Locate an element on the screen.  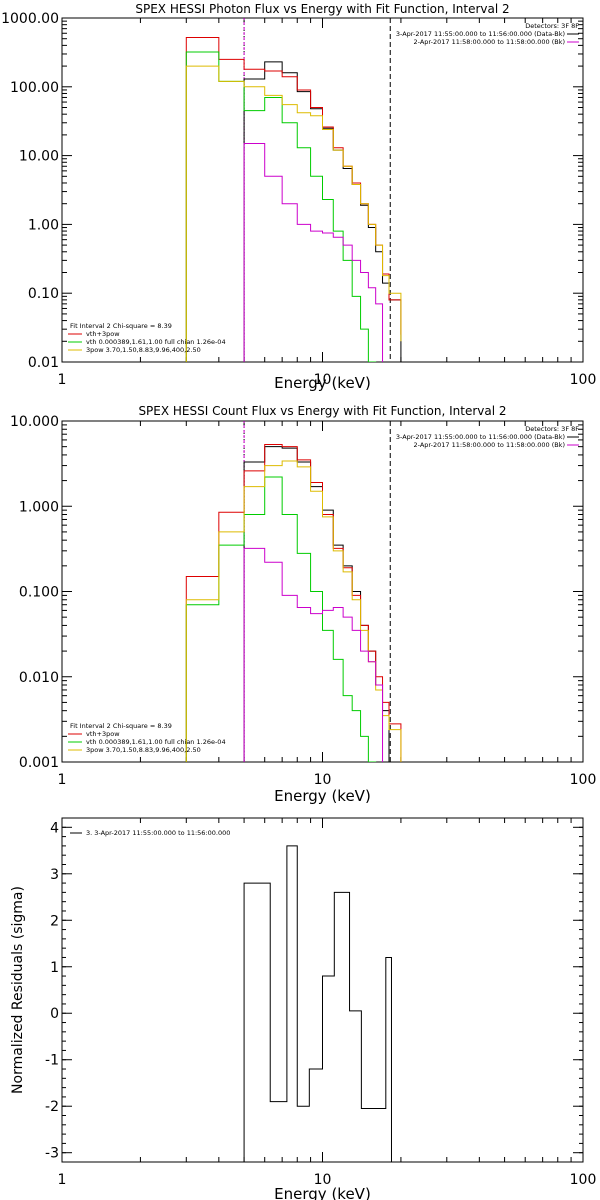
y-tick-label: 1.00 is located at coordinates (43, 225).